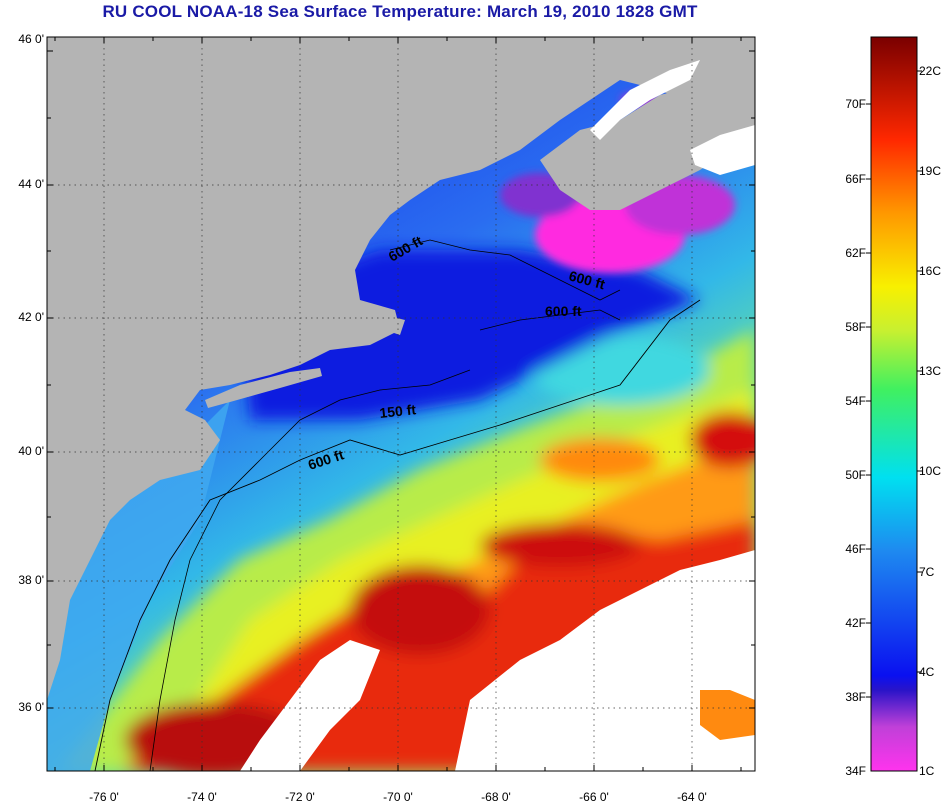 The width and height of the screenshot is (944, 809). What do you see at coordinates (138, 585) in the screenshot?
I see `coastal-shelf-water` at bounding box center [138, 585].